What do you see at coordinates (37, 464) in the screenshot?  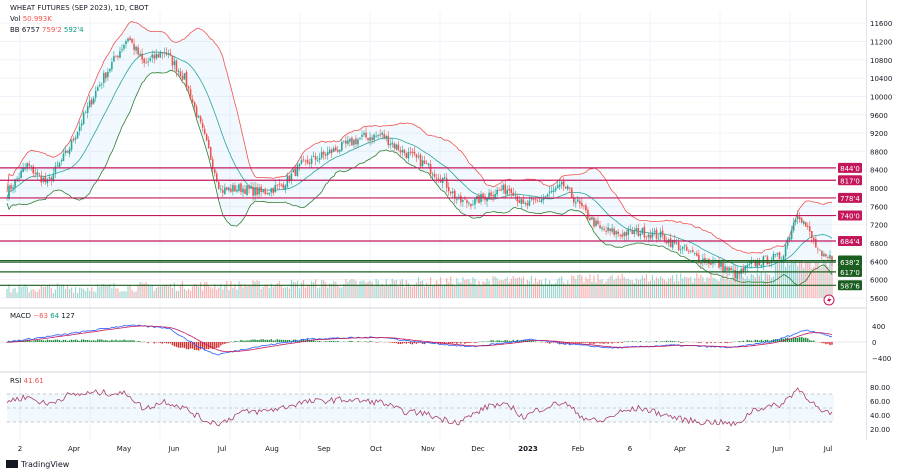 I see `tradingview-brand: TradingView` at bounding box center [37, 464].